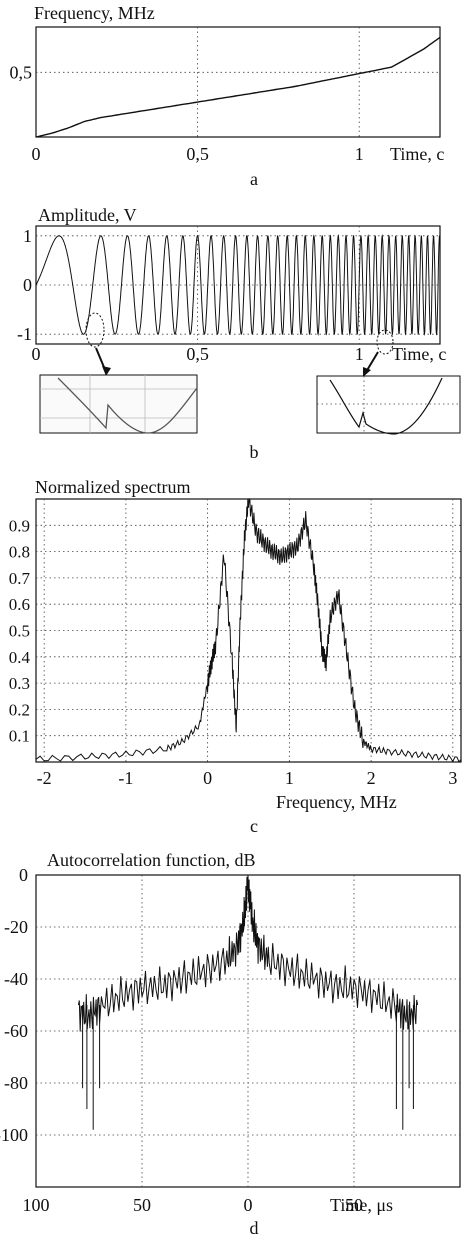 The height and width of the screenshot is (1234, 474). Describe the element at coordinates (372, 362) in the screenshot. I see `panel-b-zoom-arrow-right` at that location.